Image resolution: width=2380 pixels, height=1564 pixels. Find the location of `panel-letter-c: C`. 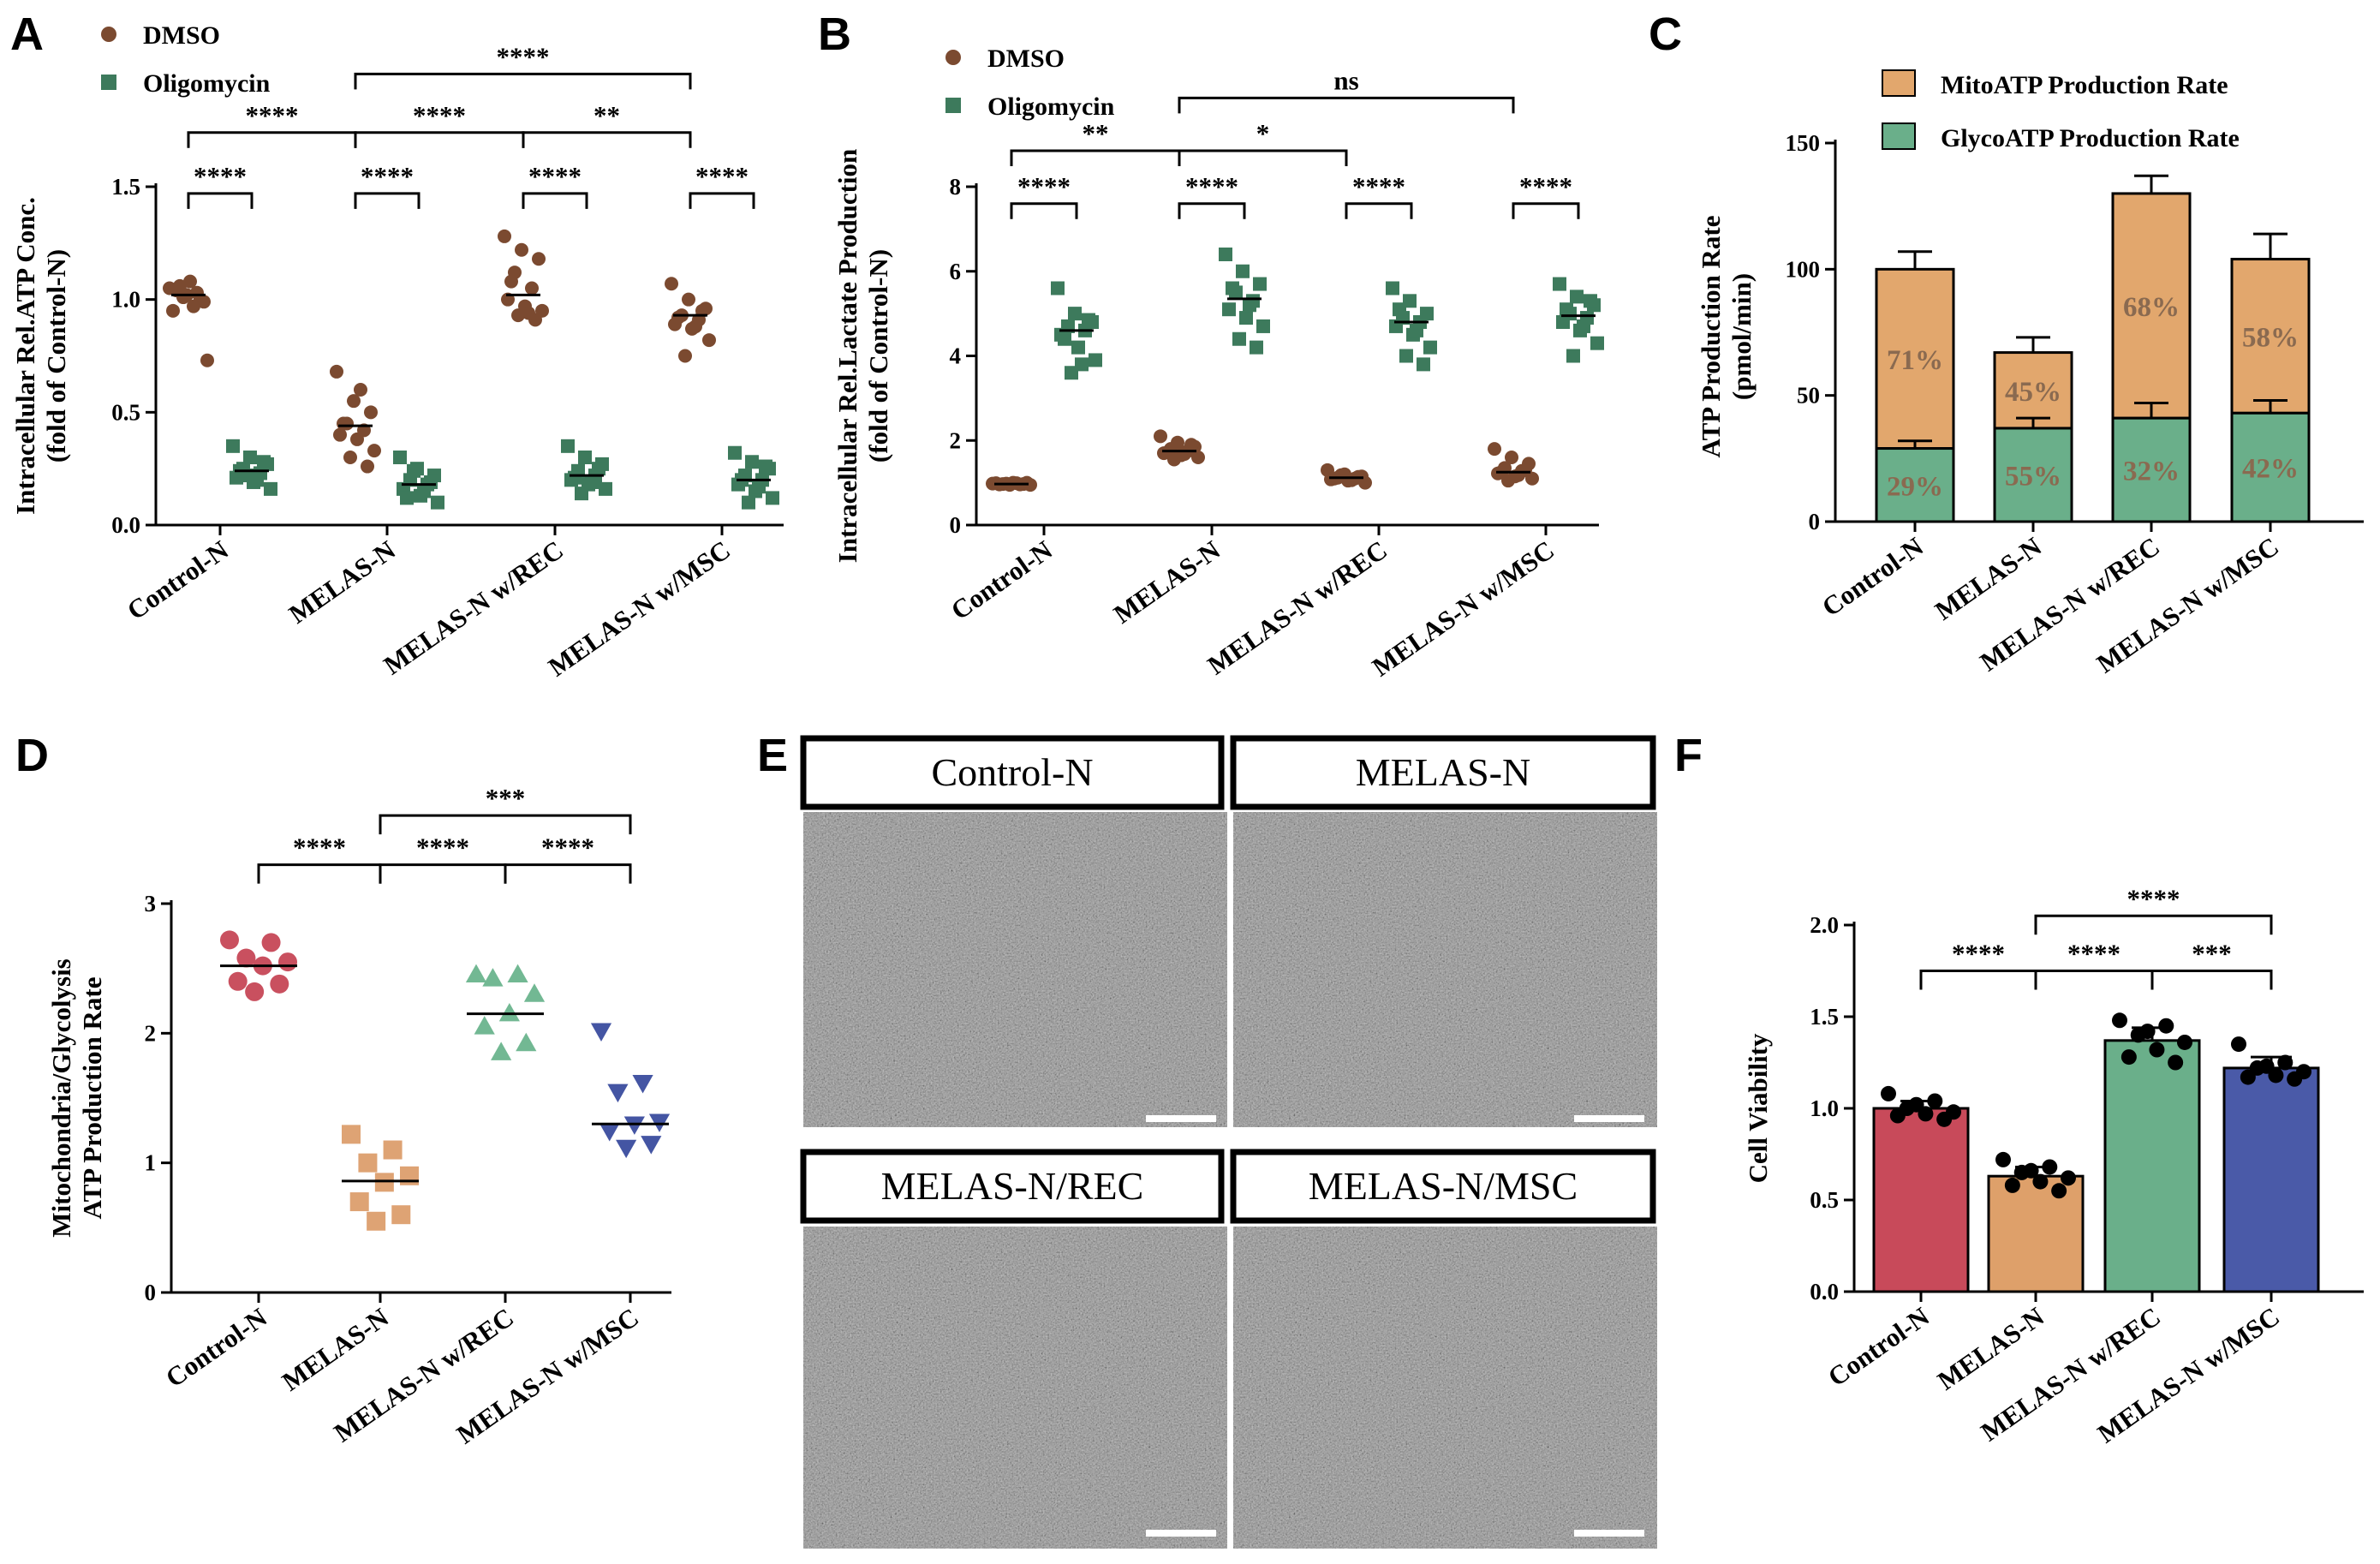

panel-letter-c: C is located at coordinates (1665, 34).